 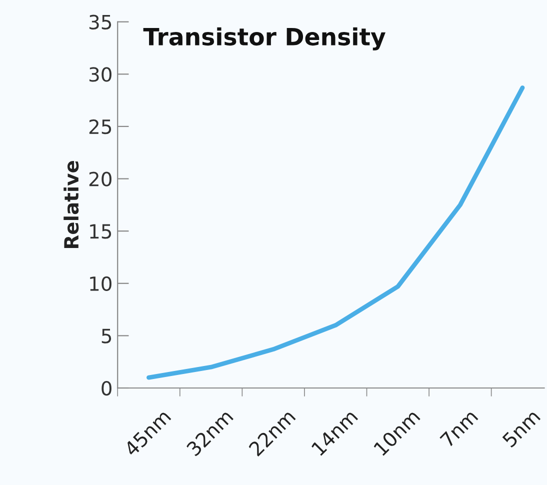 What do you see at coordinates (107, 336) in the screenshot?
I see `y-tick-label: 5` at bounding box center [107, 336].